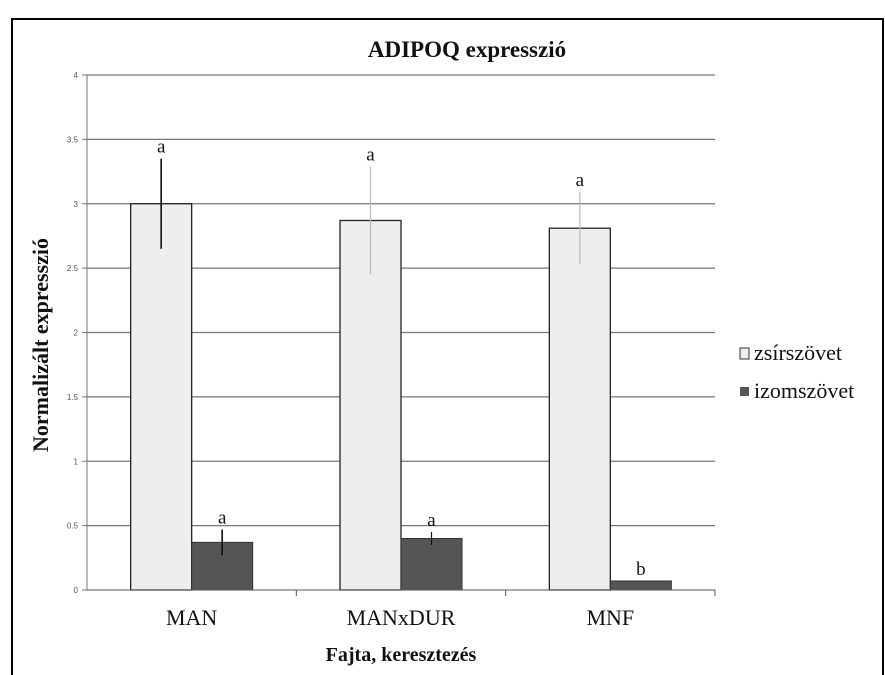 Image resolution: width=885 pixels, height=675 pixels. What do you see at coordinates (76, 75) in the screenshot?
I see `y-tick-label: 4` at bounding box center [76, 75].